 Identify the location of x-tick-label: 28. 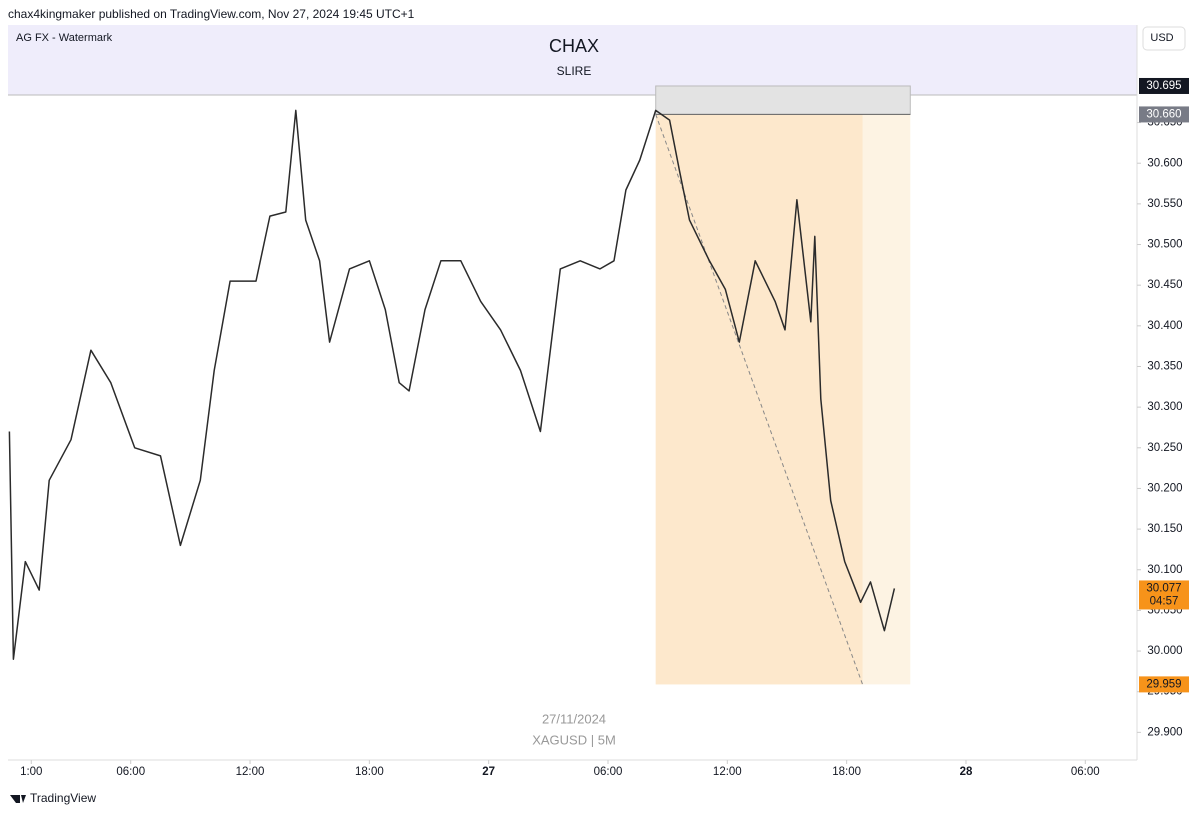
(966, 772).